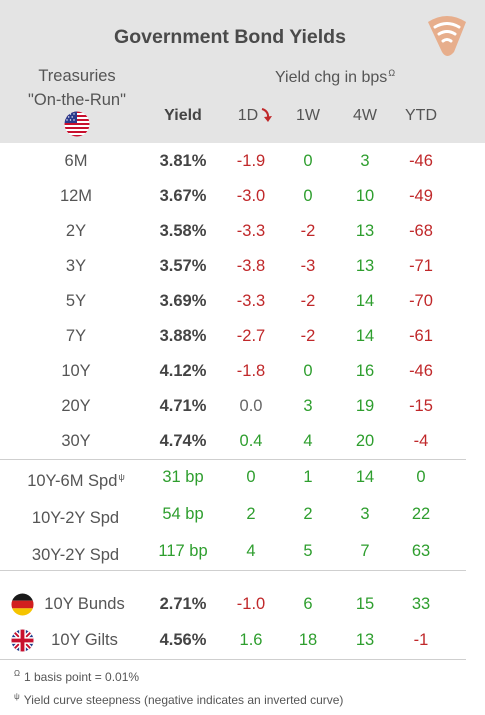  Describe the element at coordinates (183, 441) in the screenshot. I see `yield-value: 4.74%` at that location.